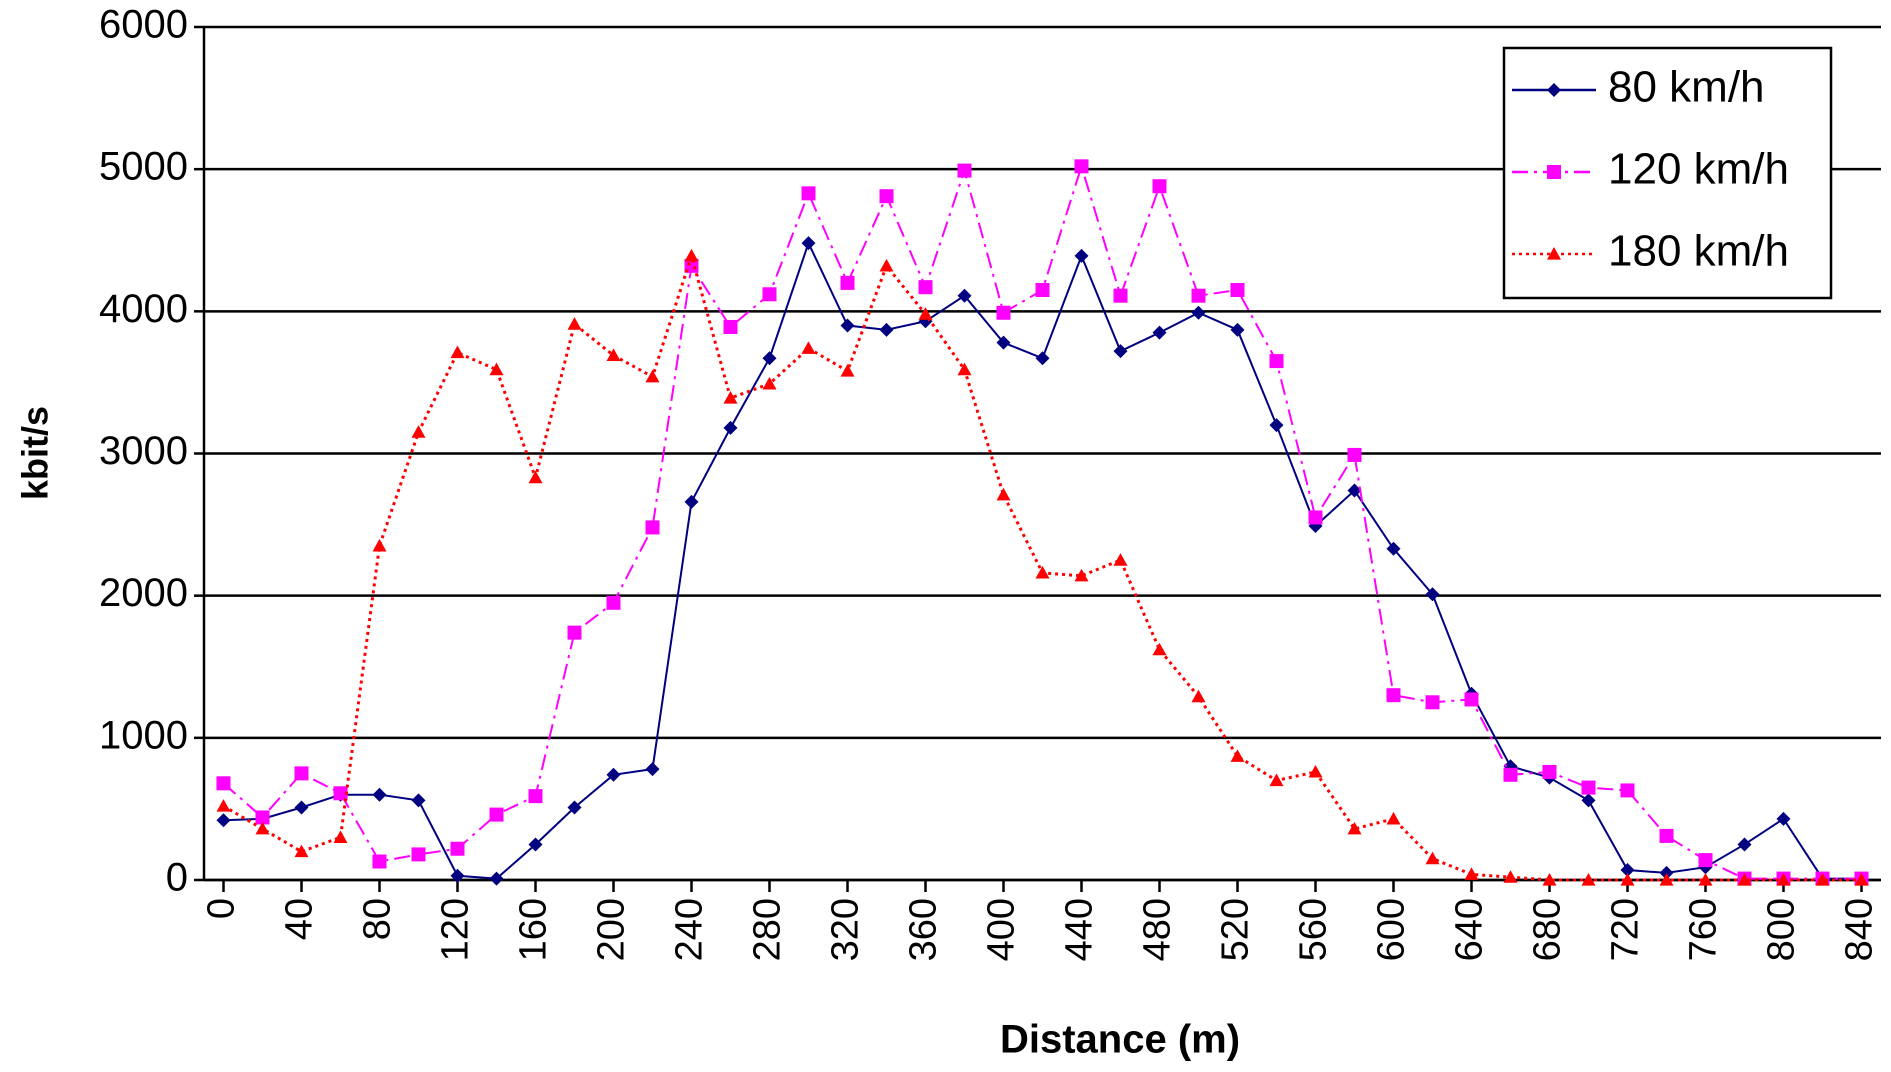 The width and height of the screenshot is (1891, 1072). I want to click on x-tick-label: 280, so click(768, 929).